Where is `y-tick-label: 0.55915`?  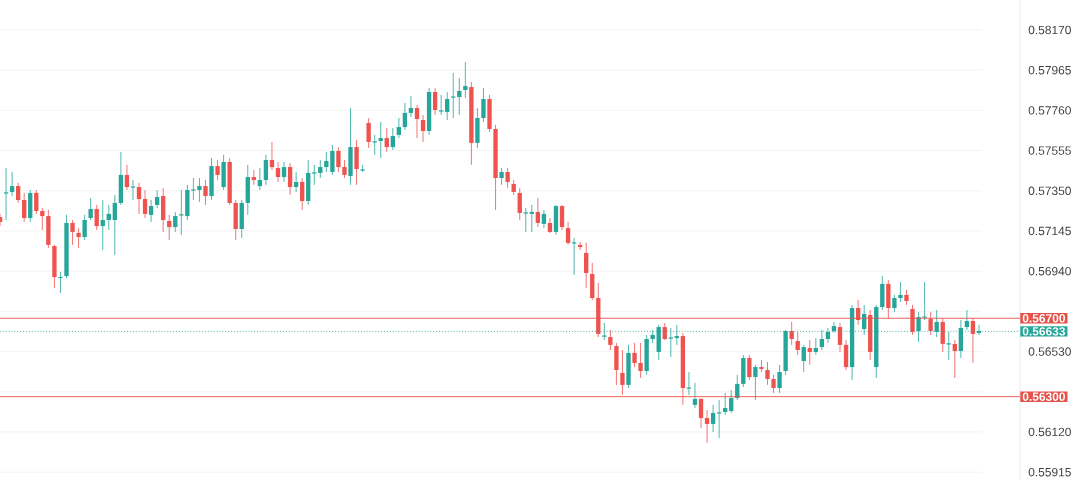
y-tick-label: 0.55915 is located at coordinates (1049, 472).